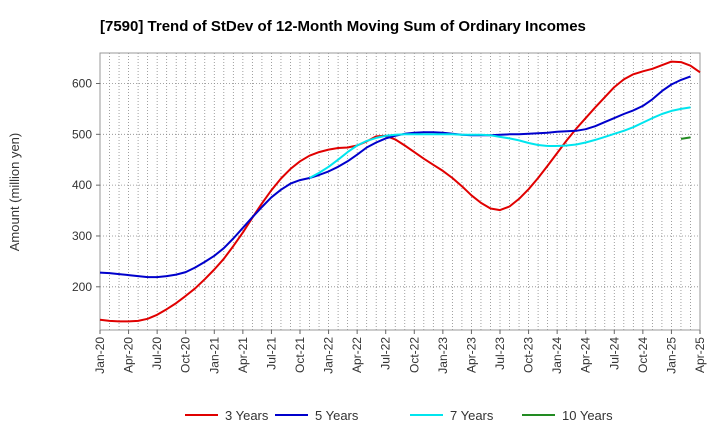 This screenshot has height=440, width=720. Describe the element at coordinates (586, 355) in the screenshot. I see `x-tick-label: Apr-24` at that location.